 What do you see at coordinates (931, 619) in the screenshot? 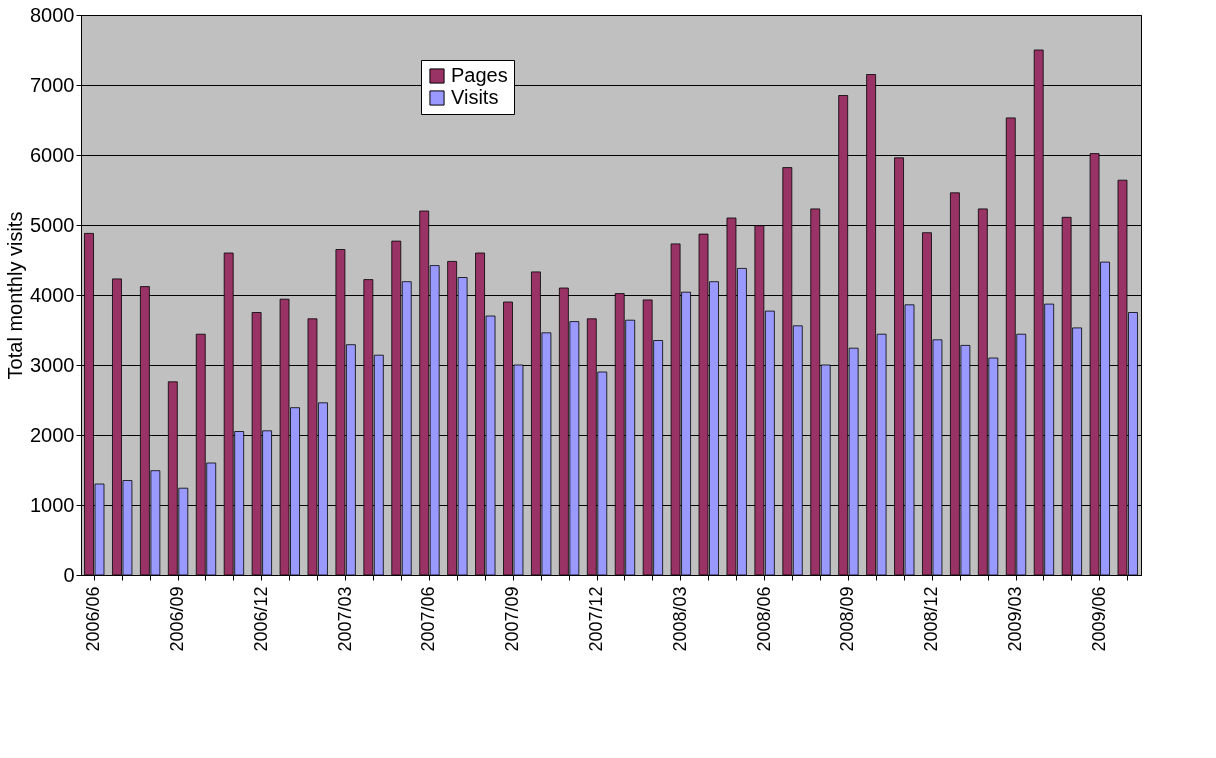
I see `x-tick-label: 2008/12` at bounding box center [931, 619].